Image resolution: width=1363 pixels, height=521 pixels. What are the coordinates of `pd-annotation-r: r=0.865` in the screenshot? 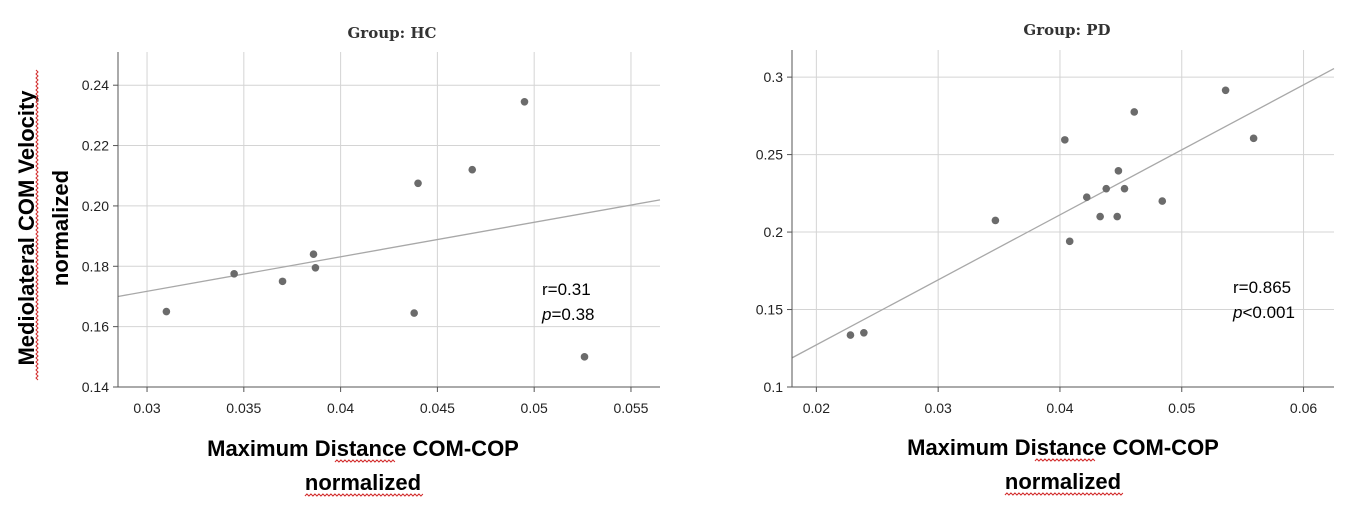 It's located at (1262, 287).